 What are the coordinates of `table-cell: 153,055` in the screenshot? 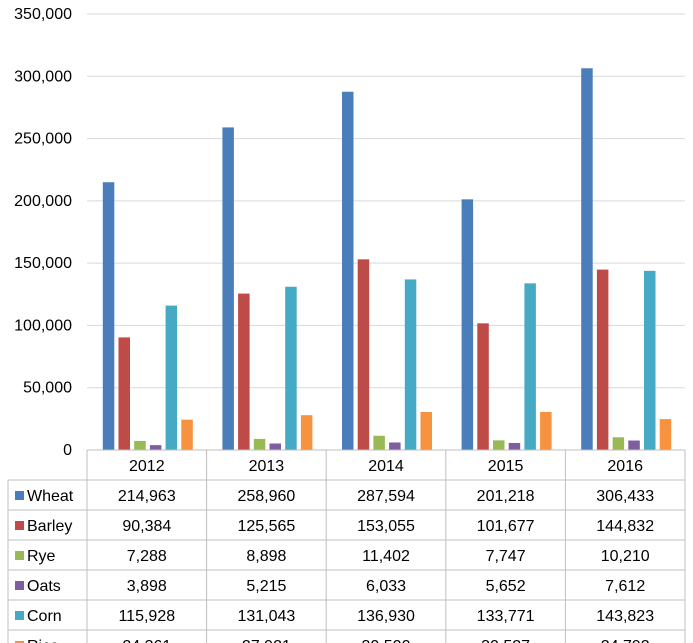 It's located at (386, 526).